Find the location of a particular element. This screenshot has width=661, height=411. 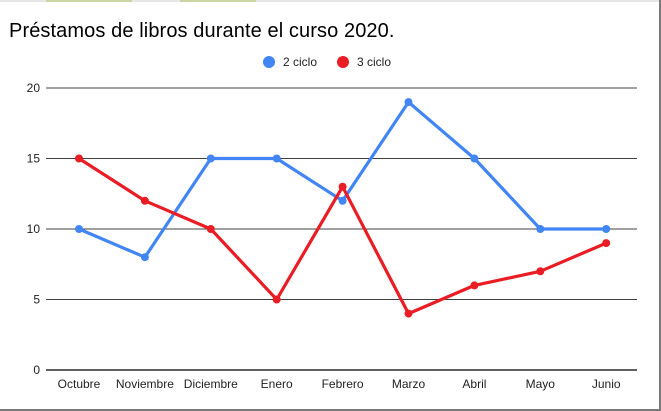

x-tick-label: Octubre is located at coordinates (79, 384).